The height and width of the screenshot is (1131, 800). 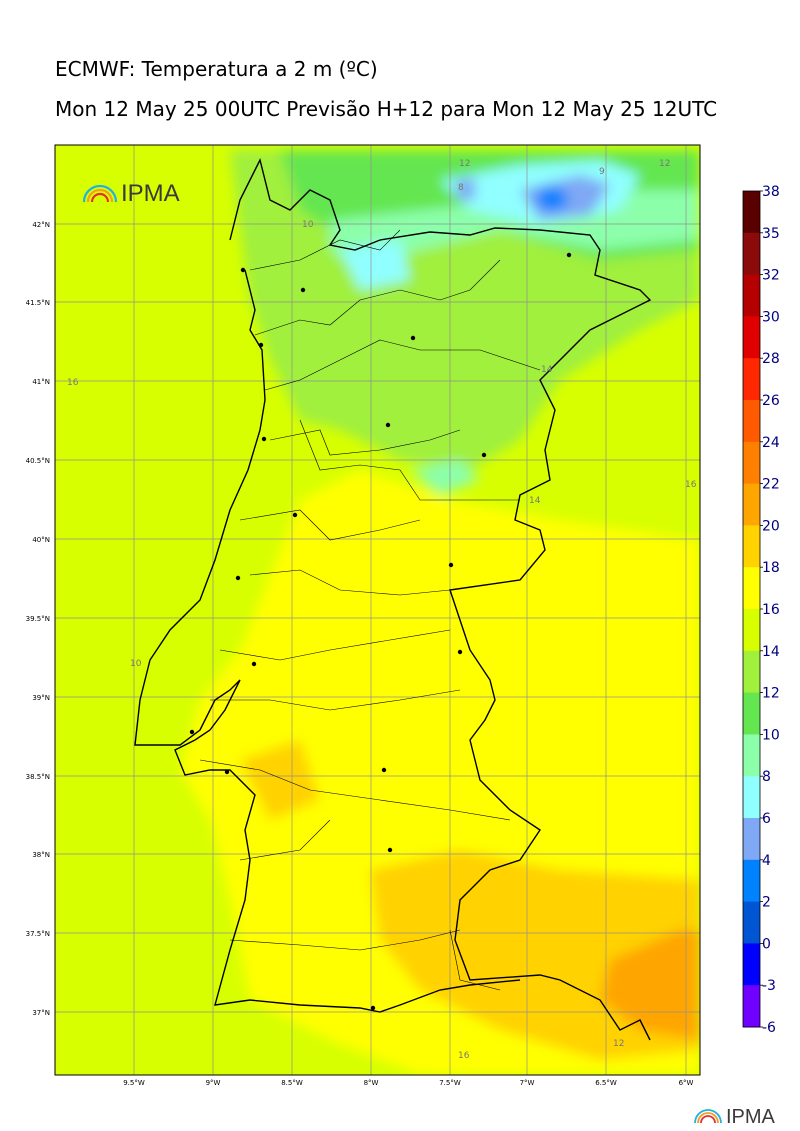 I want to click on colorbar-label: 28, so click(x=771, y=359).